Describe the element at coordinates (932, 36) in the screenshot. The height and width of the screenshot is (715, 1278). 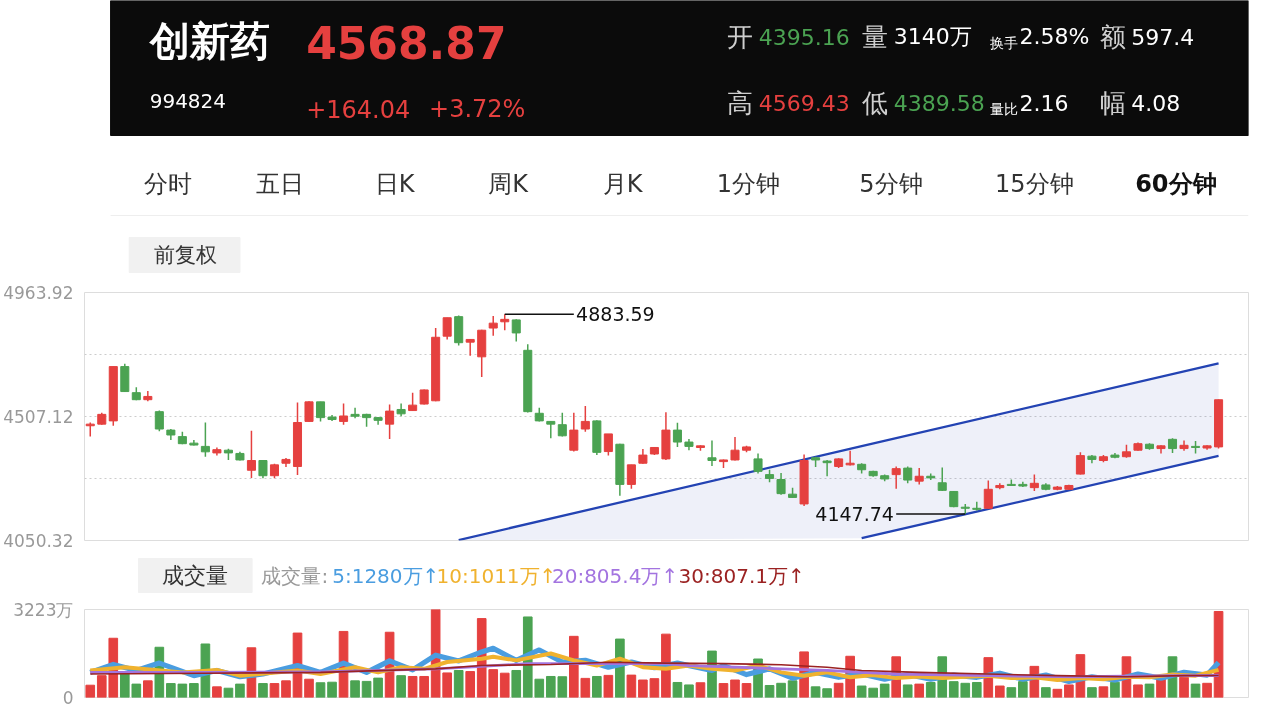
I see `text: 3140万` at that location.